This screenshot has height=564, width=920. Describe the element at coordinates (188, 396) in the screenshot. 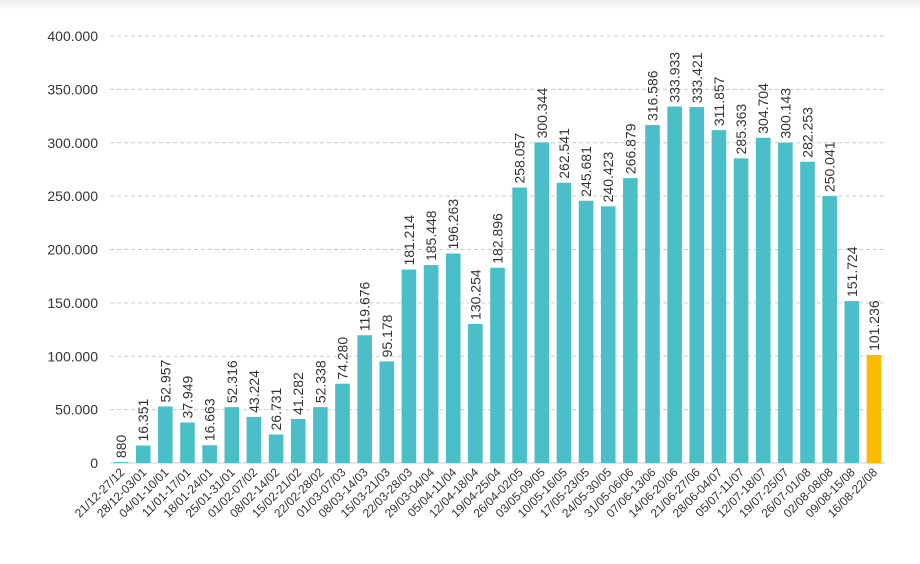

I see `data-label: 37.949` at that location.